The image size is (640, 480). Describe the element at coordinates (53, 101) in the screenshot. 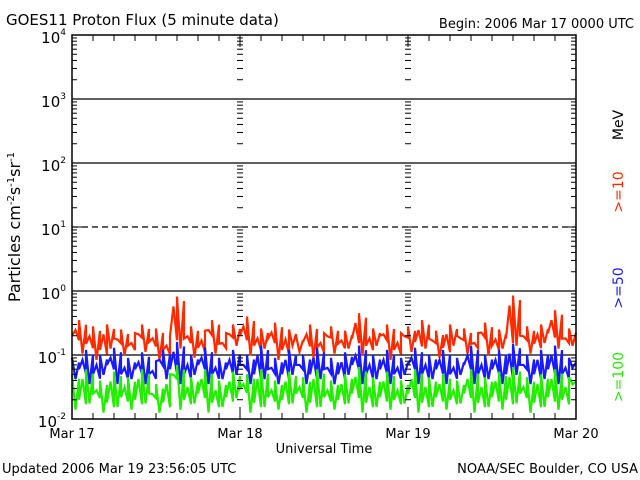

I see `y-tick-label: 10³` at that location.